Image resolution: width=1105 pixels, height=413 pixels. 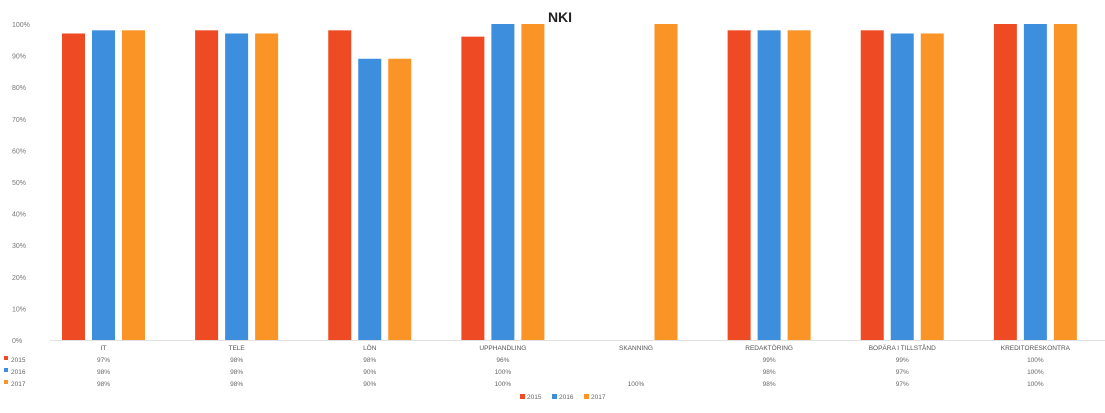 What do you see at coordinates (236, 348) in the screenshot?
I see `category-label: TELE` at bounding box center [236, 348].